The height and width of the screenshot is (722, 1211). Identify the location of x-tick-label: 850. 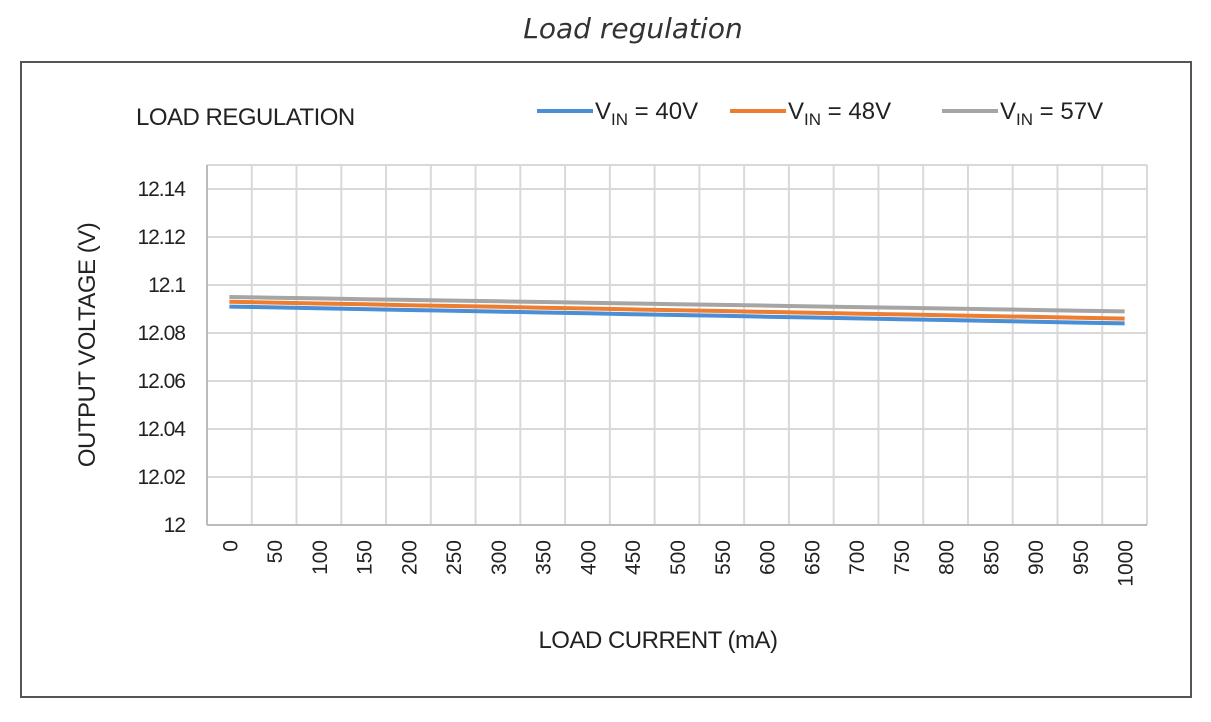
(991, 557).